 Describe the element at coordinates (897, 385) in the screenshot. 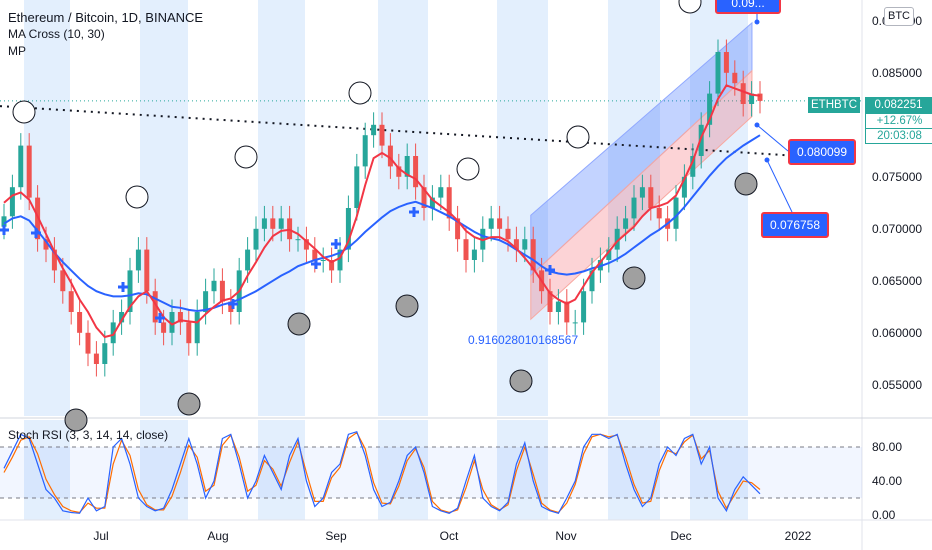

I see `price-tick-label: 0.055000` at that location.